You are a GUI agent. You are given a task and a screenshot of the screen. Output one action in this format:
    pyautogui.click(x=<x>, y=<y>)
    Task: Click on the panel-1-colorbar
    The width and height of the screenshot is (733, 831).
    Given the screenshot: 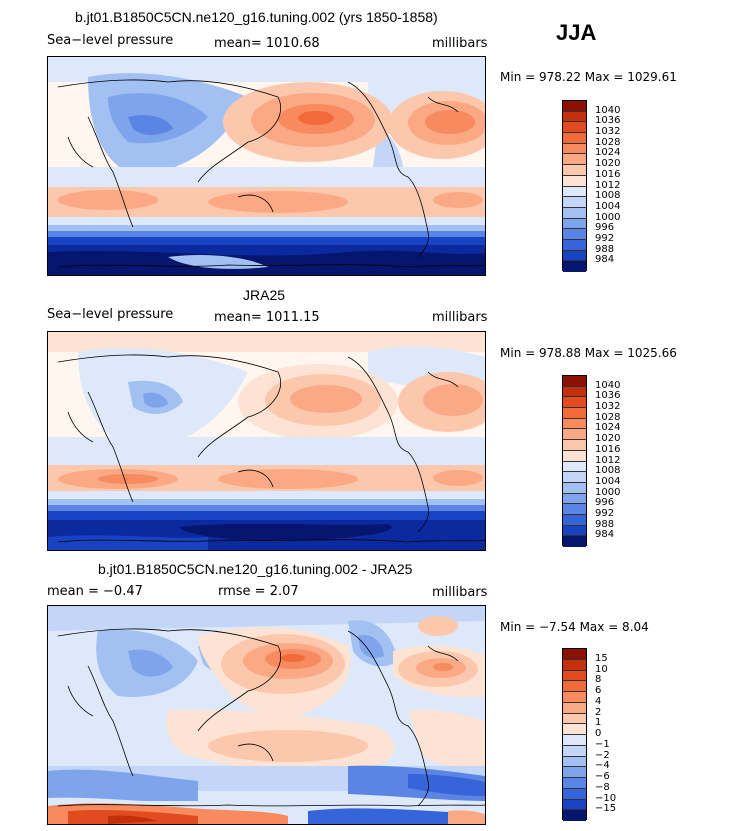 What is the action you would take?
    pyautogui.click(x=574, y=186)
    